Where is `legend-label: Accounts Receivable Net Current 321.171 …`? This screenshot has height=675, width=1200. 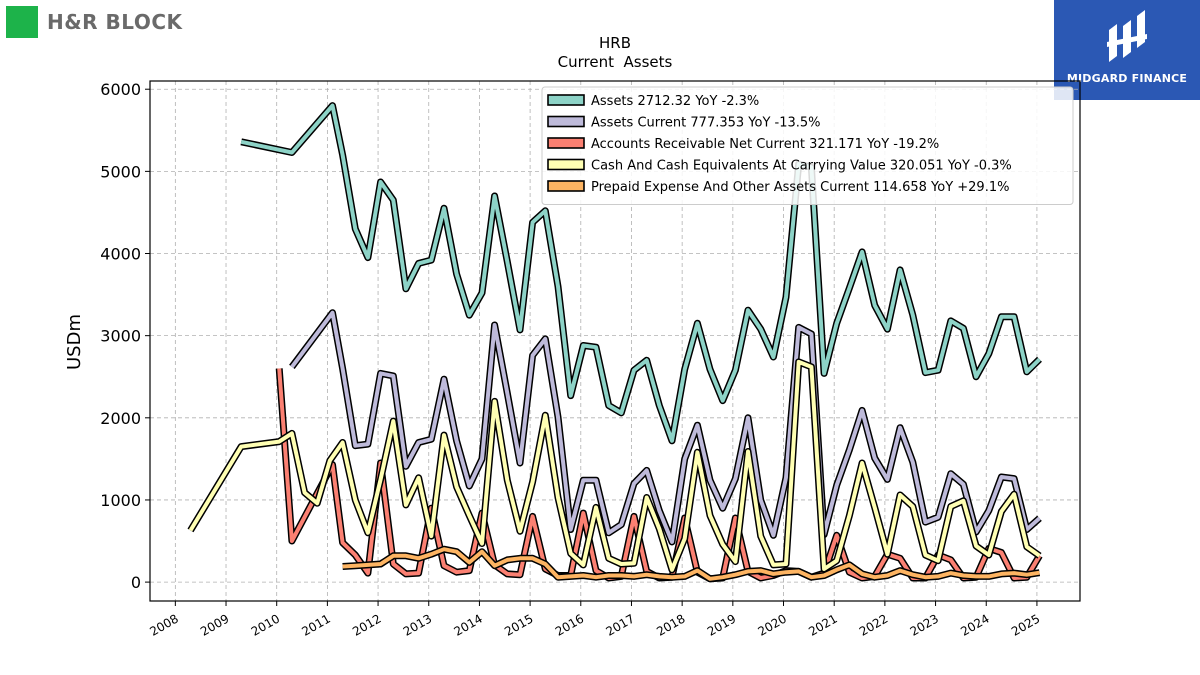
legend-label: Accounts Receivable Net Current 321.171 … is located at coordinates (765, 144).